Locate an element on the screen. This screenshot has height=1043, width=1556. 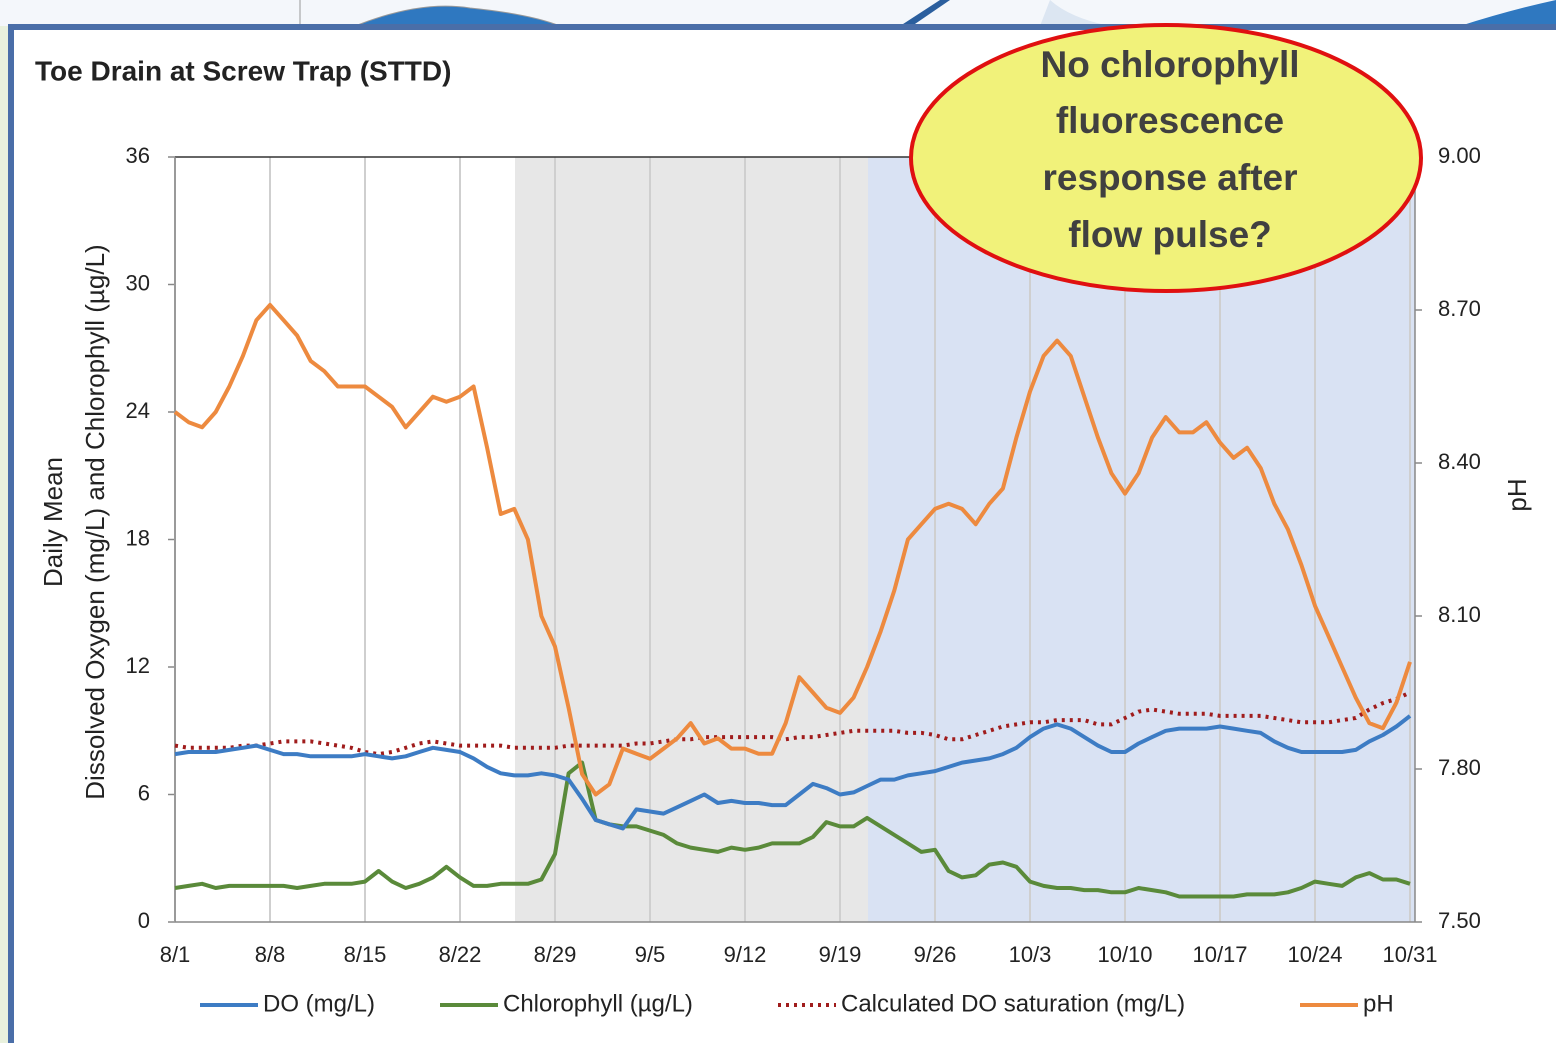
callout-bubble is located at coordinates (1166, 158).